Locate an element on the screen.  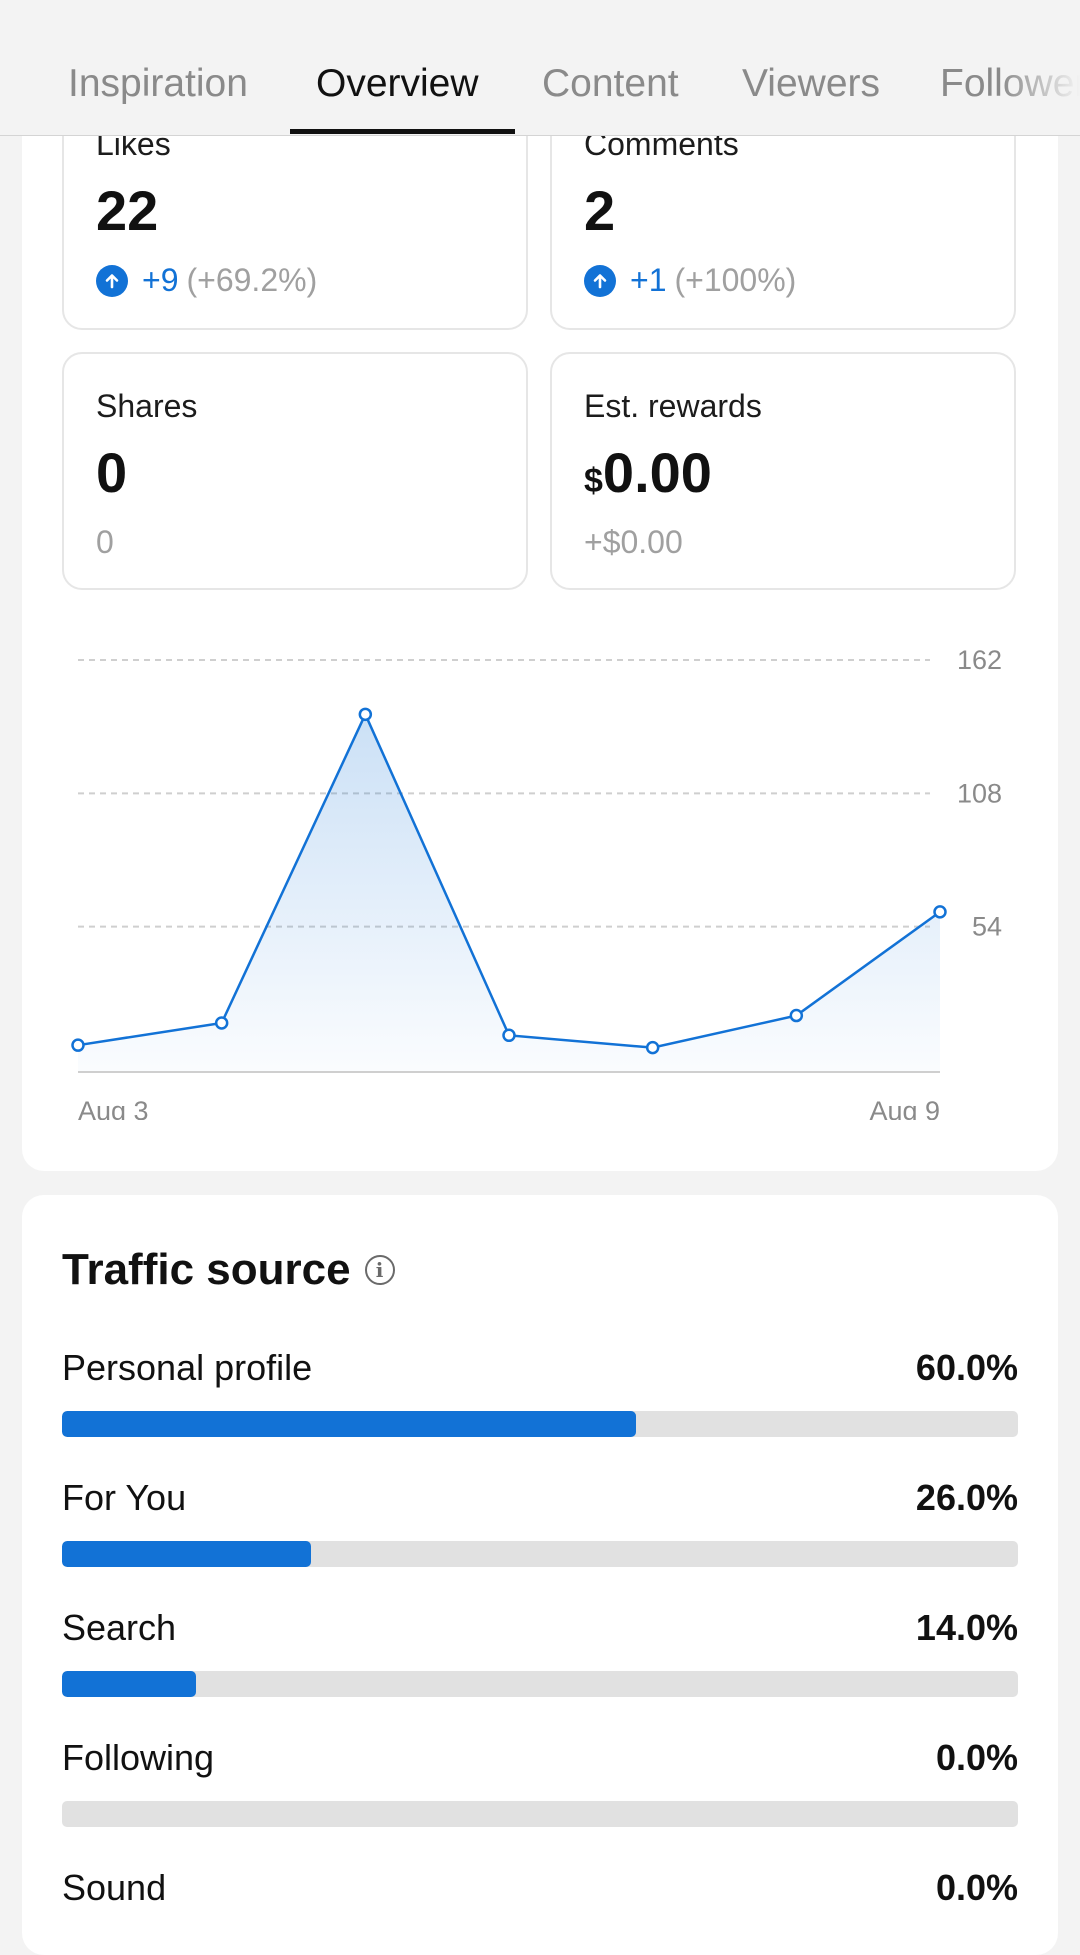
metric-likes-delta: +9 (+69.2%) is located at coordinates (206, 280).